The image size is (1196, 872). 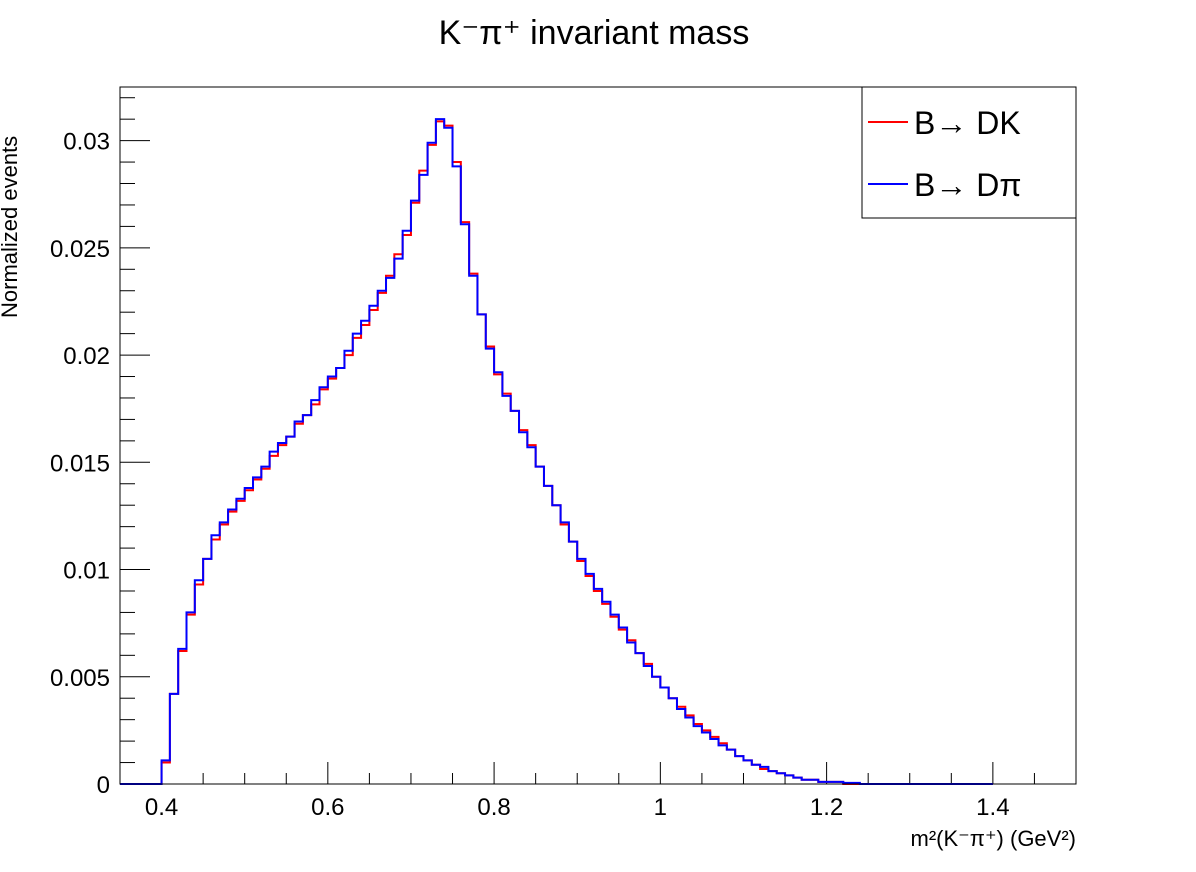 I want to click on x-axis-title: m²(K⁻π⁺) (GeV²), so click(x=994, y=838).